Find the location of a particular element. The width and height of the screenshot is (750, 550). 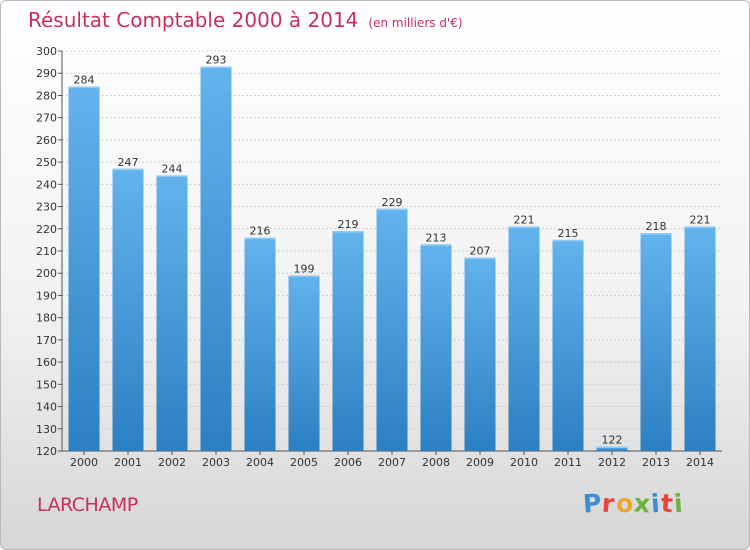

commune-name: LARCHAMP is located at coordinates (87, 505).